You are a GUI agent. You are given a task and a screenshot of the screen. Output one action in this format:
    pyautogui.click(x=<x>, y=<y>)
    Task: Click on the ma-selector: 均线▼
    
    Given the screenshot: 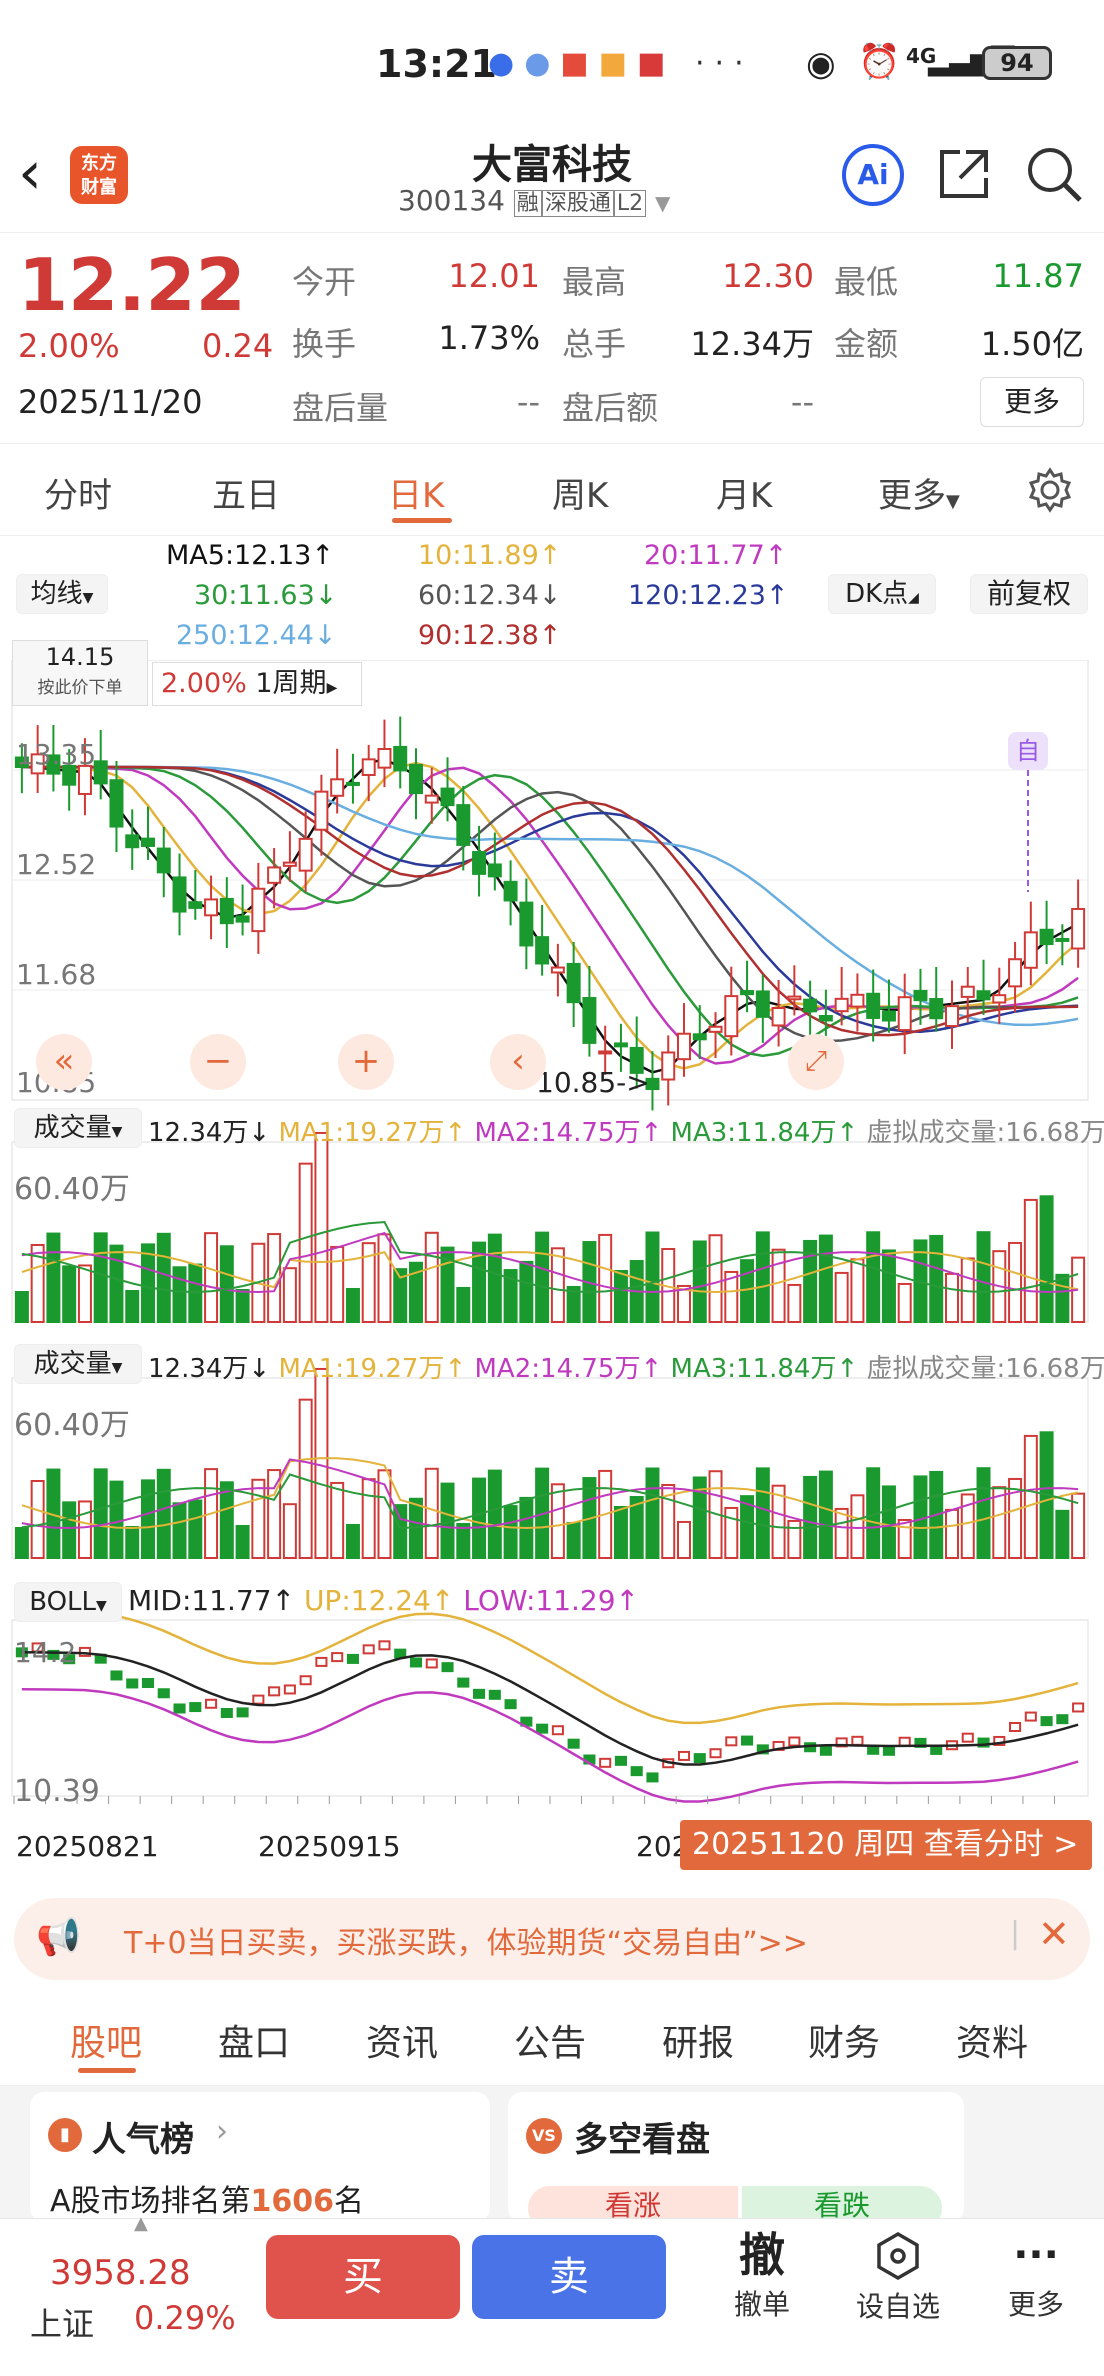 What is the action you would take?
    pyautogui.click(x=62, y=594)
    